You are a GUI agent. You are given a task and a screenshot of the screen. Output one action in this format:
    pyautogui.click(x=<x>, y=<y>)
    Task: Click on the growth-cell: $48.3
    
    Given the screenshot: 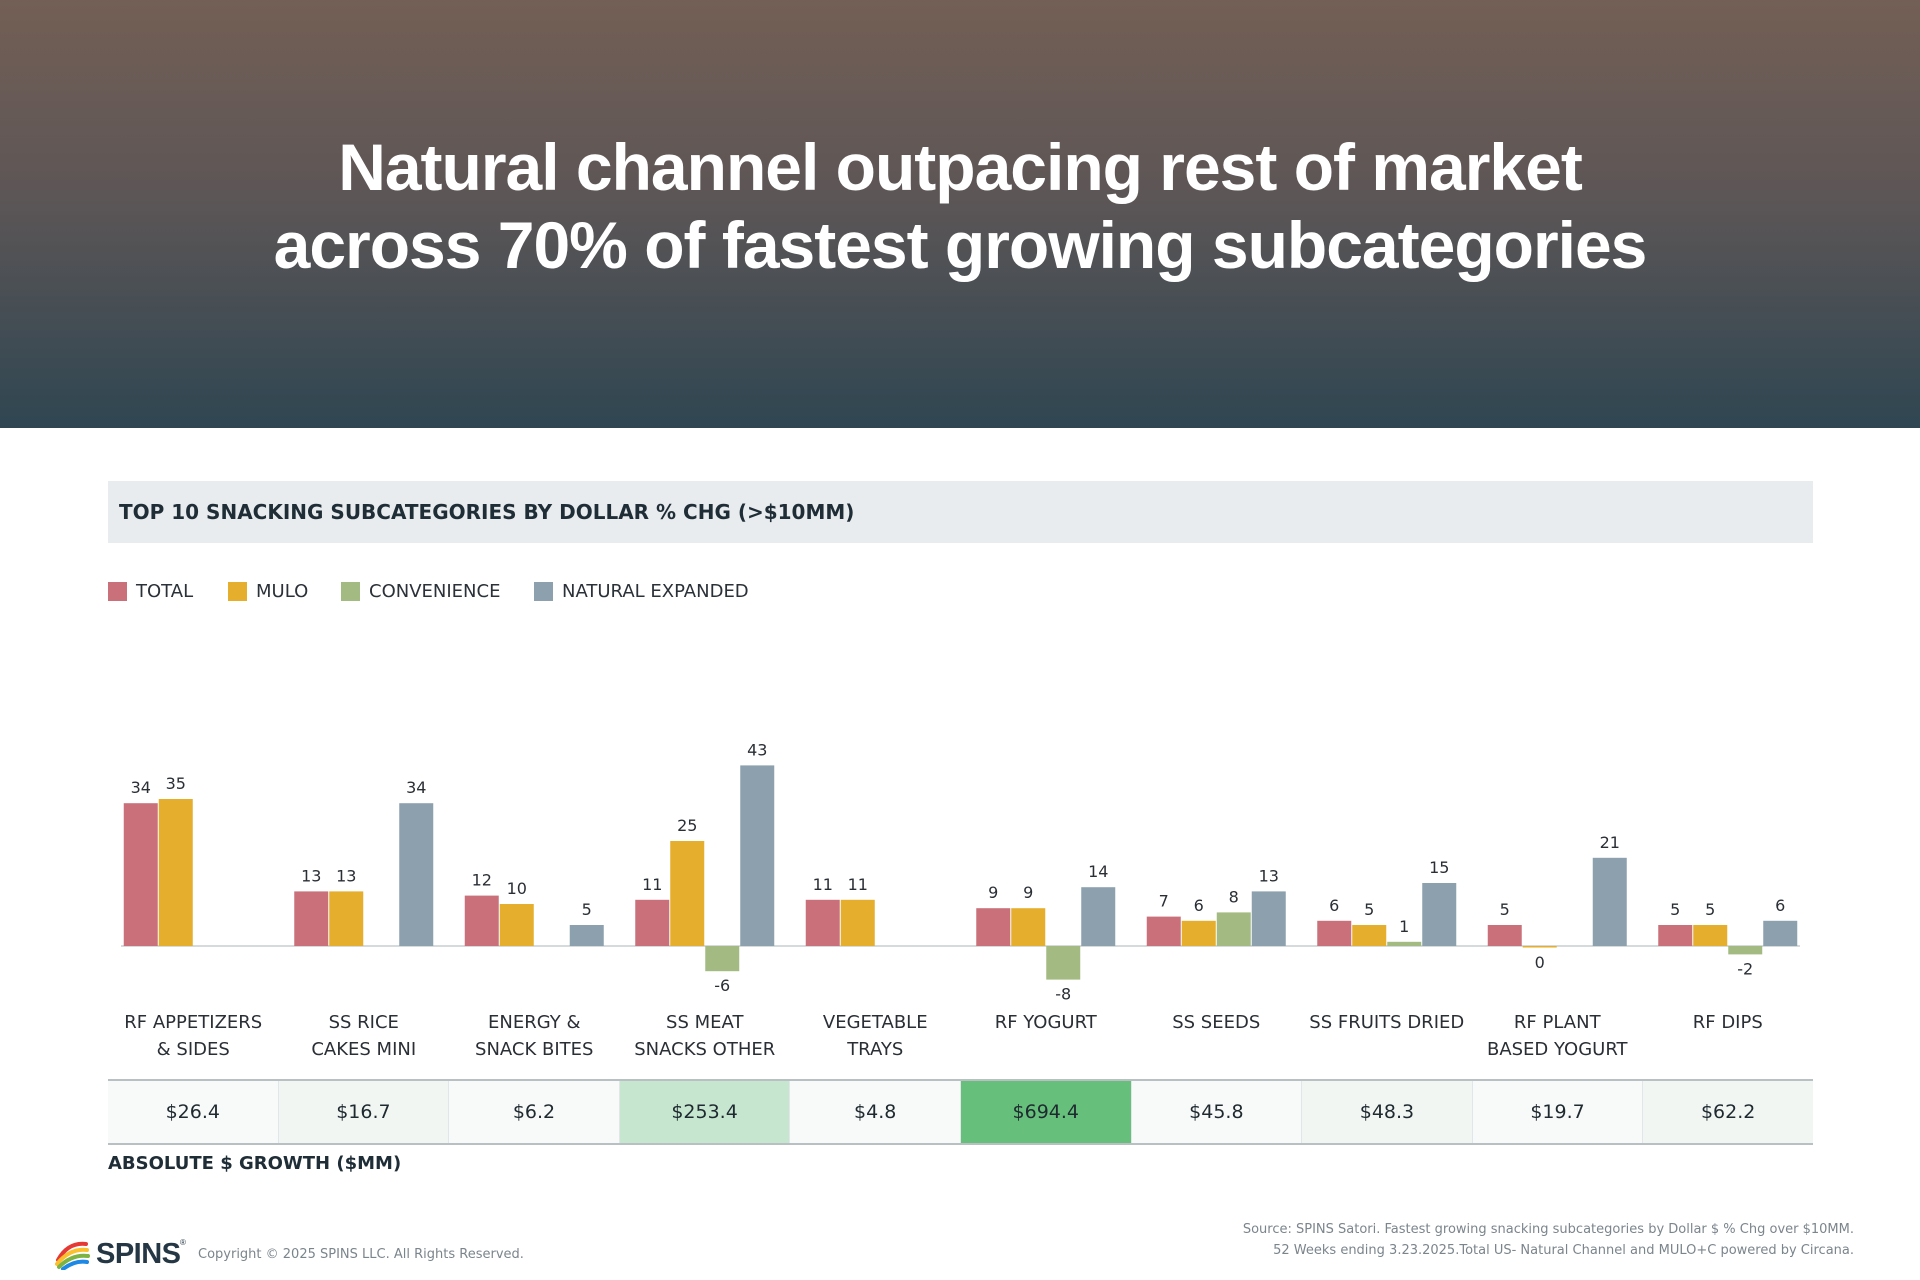 What is the action you would take?
    pyautogui.click(x=1387, y=1112)
    